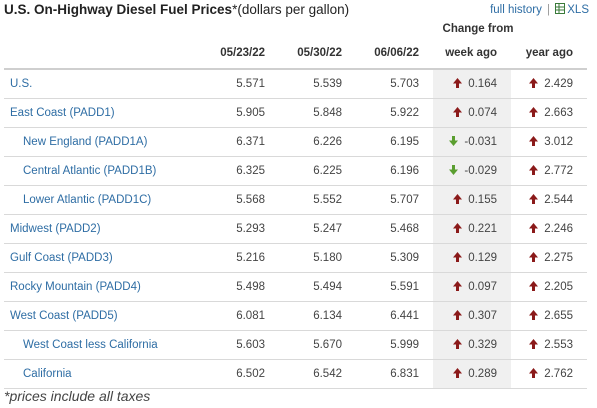 This screenshot has height=408, width=597. What do you see at coordinates (104, 113) in the screenshot?
I see `region-link: East Coast (PADD1)` at bounding box center [104, 113].